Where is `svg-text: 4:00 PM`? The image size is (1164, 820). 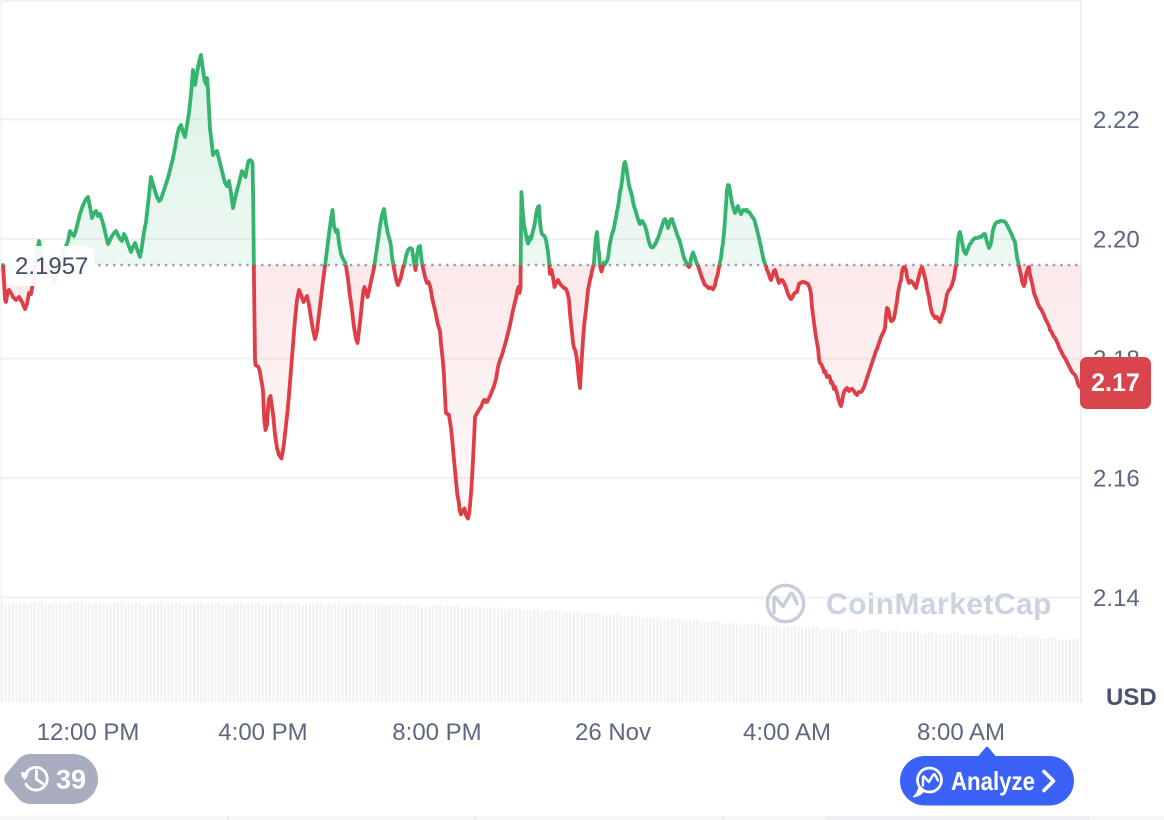
svg-text: 4:00 PM is located at coordinates (262, 732).